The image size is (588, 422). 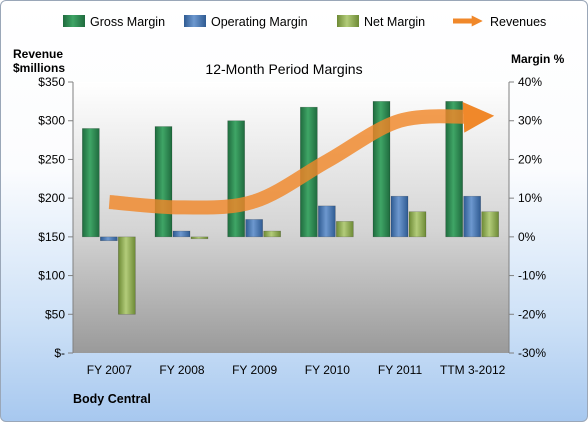 I want to click on left-tick-label-7: $350, so click(x=51, y=82).